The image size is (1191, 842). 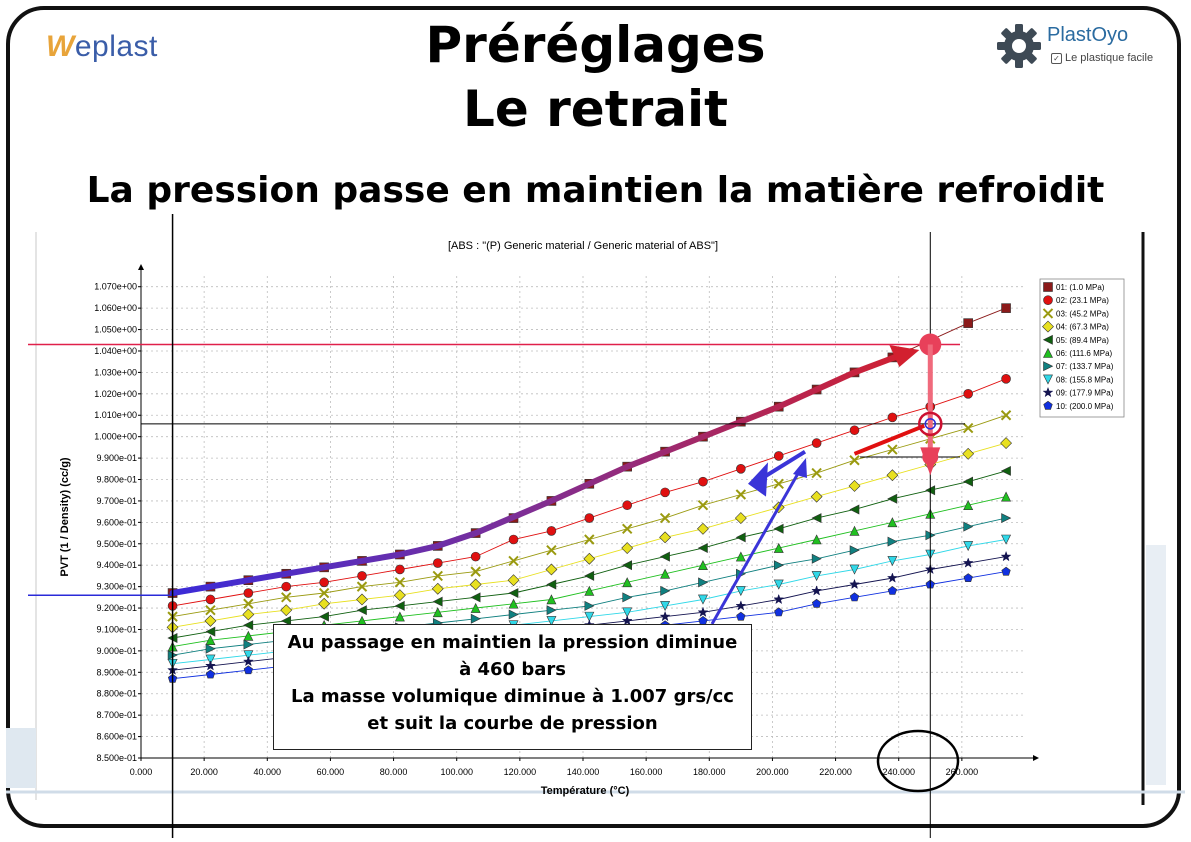 I want to click on y-tick-label: 8.700e-01, so click(x=116, y=715).